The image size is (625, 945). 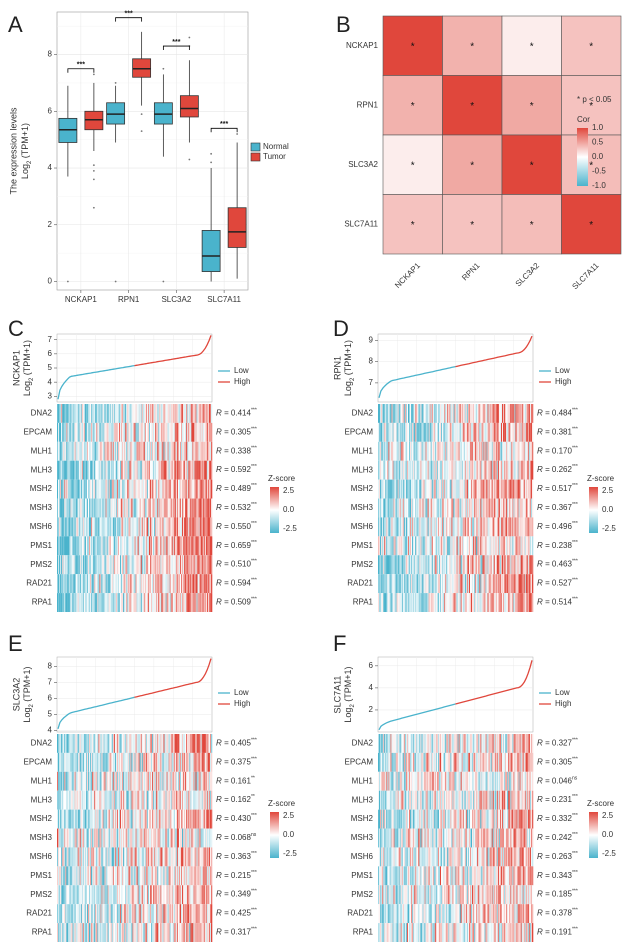 I want to click on row-label: SLC3A2, so click(x=363, y=164).